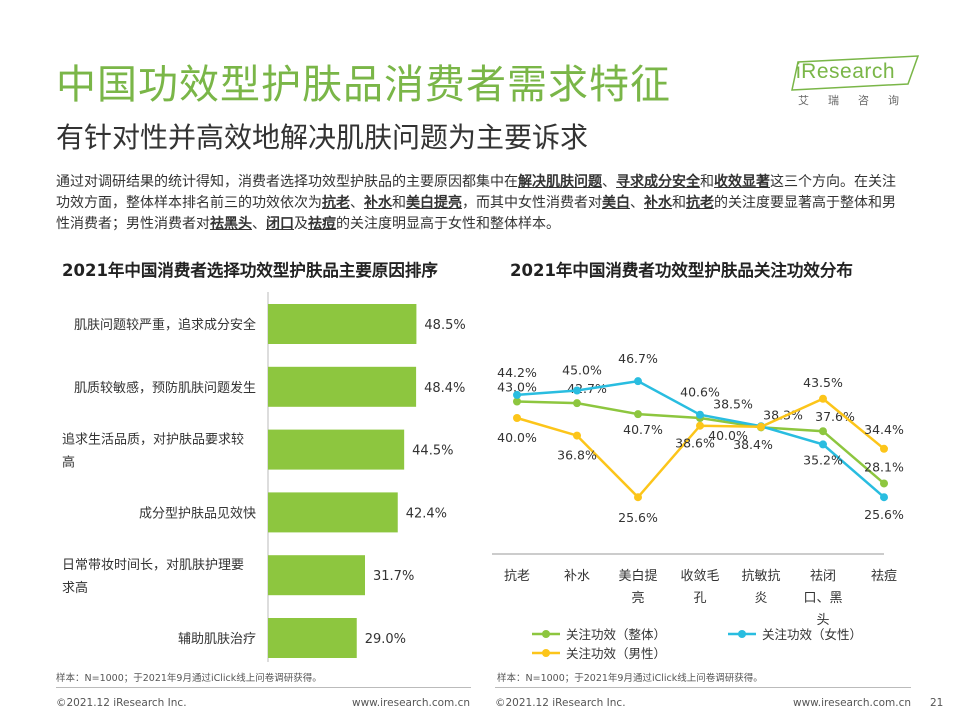  What do you see at coordinates (121, 703) in the screenshot?
I see `copyright-left: ©2021.12 iResearch Inc.` at bounding box center [121, 703].